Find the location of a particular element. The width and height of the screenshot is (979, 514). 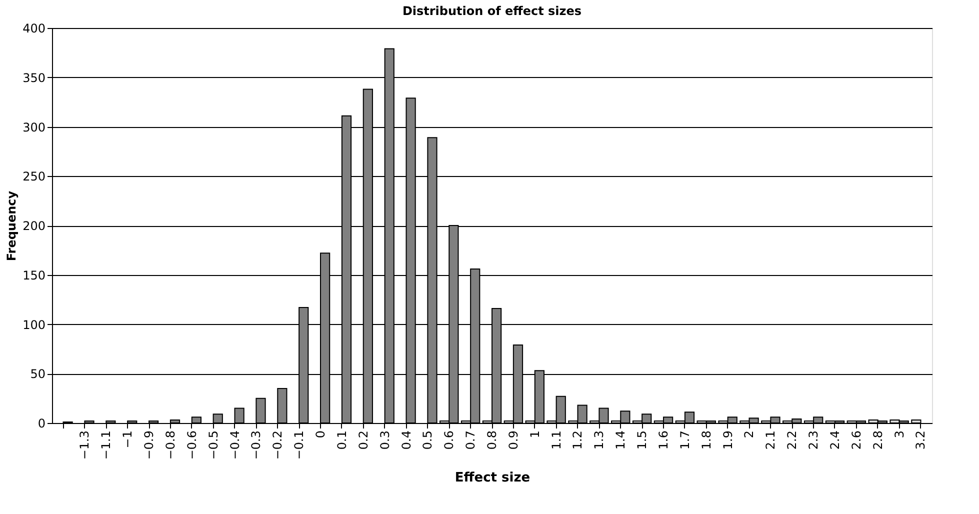

x-tick-label: −0.2 is located at coordinates (277, 445).